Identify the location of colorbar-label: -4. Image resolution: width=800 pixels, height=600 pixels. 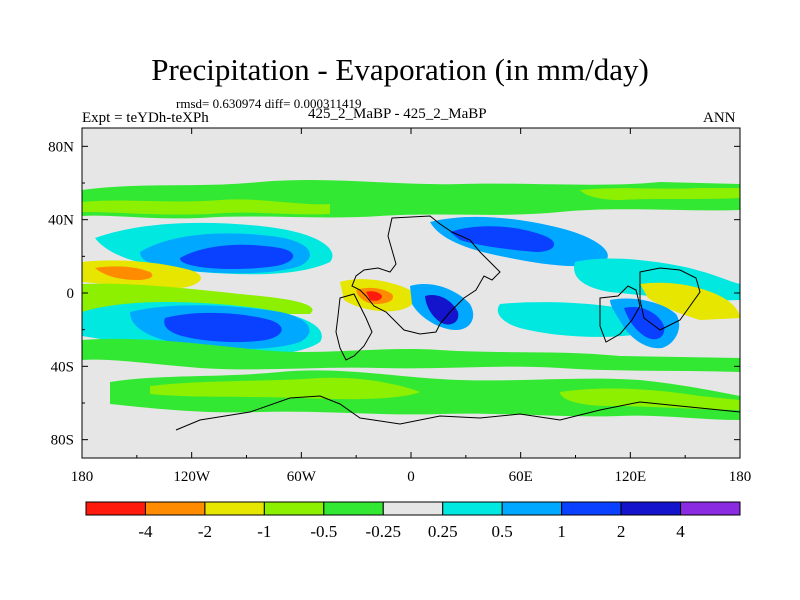
(145, 531).